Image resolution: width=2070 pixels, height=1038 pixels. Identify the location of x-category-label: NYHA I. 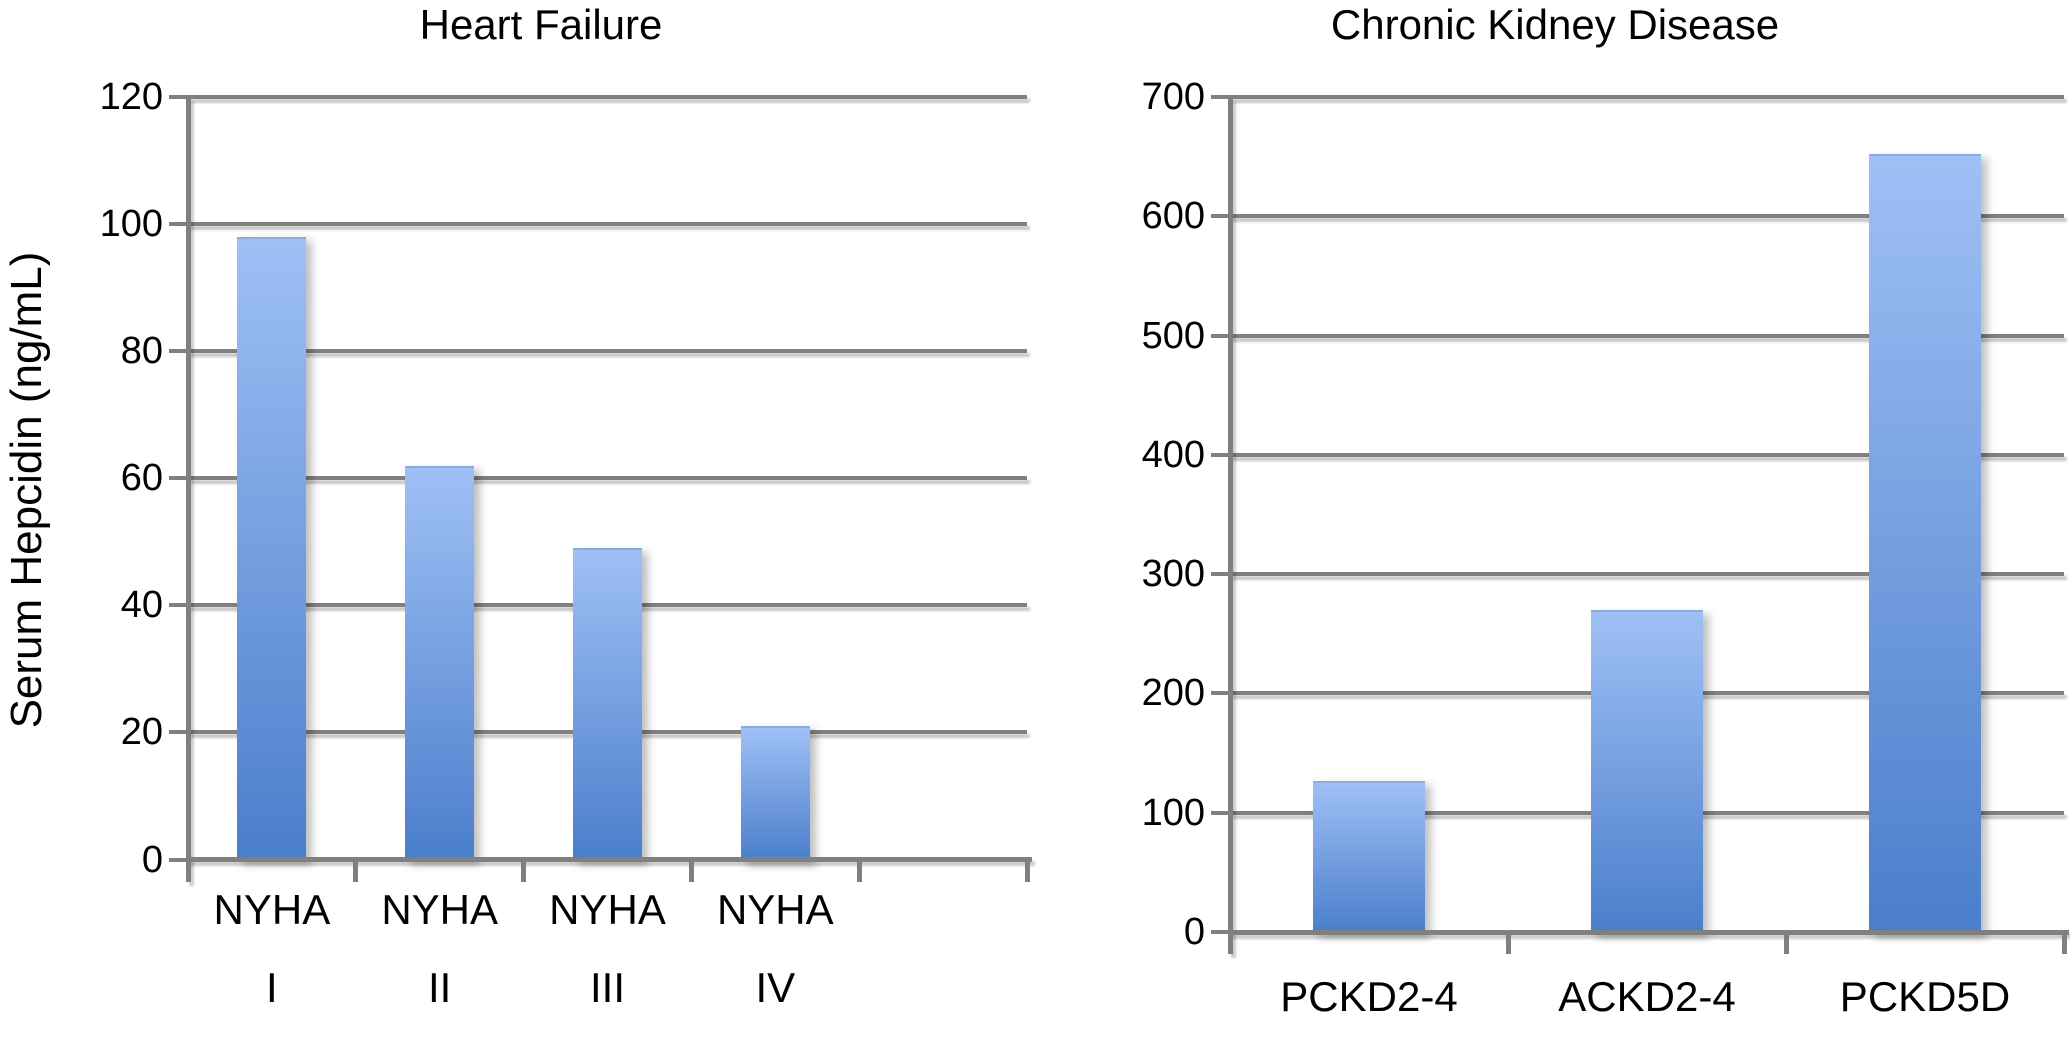
(272, 949).